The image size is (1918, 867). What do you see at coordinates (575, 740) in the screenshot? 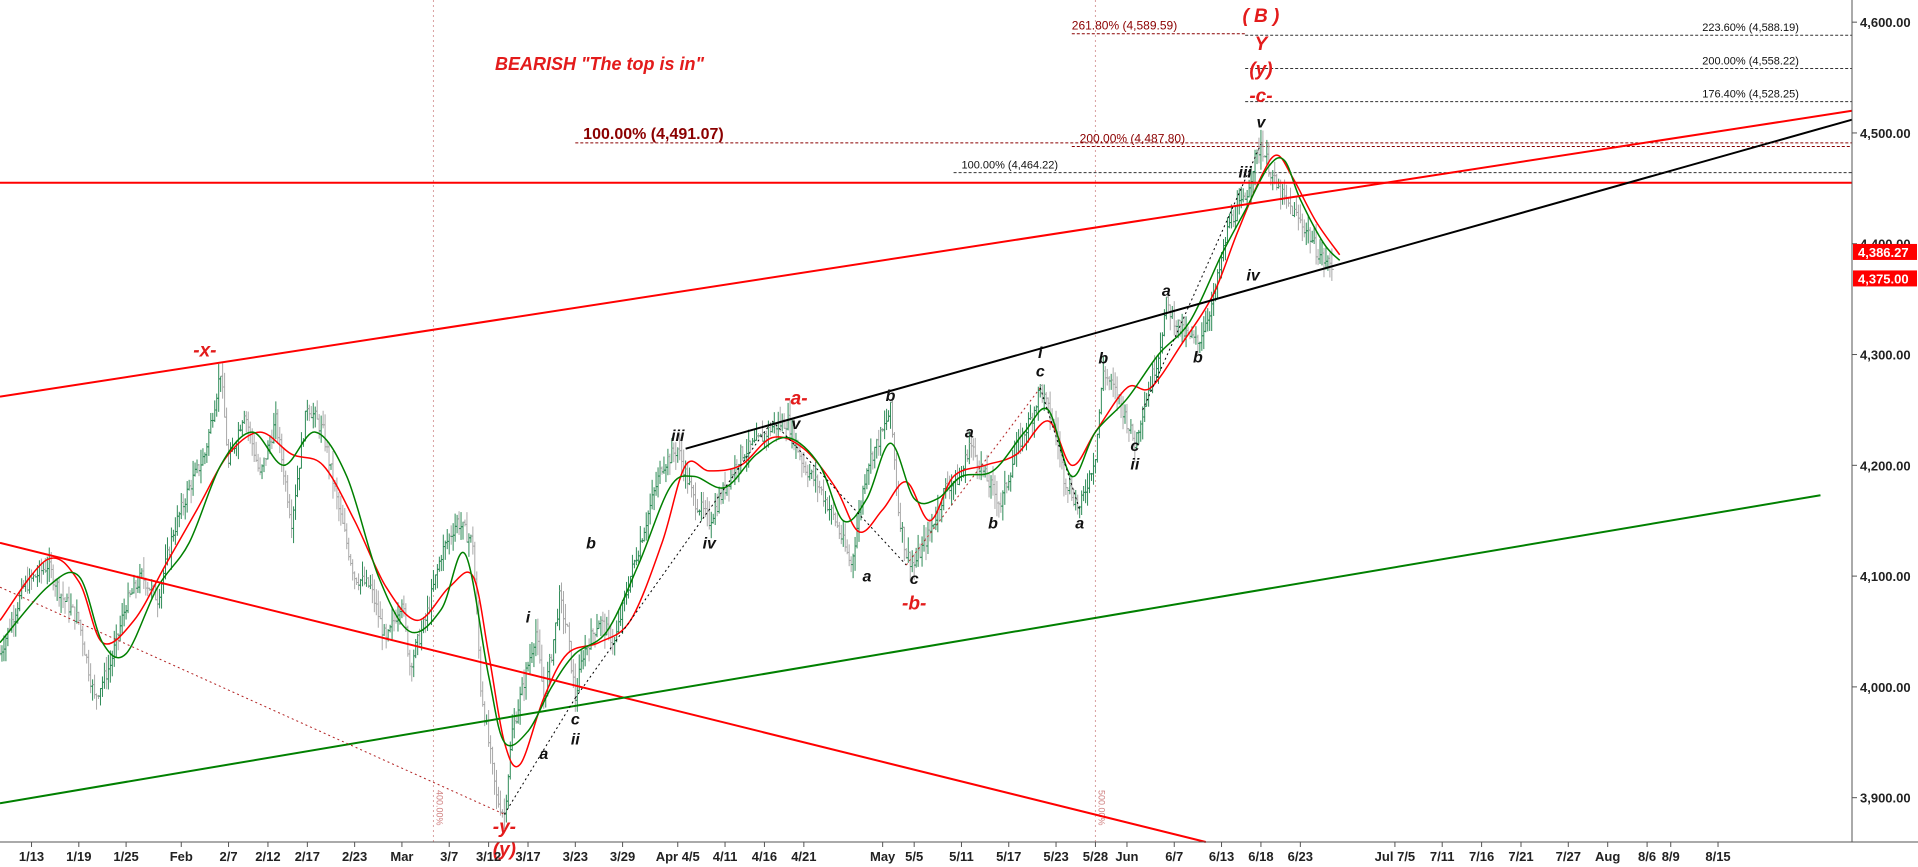
I see `wave-label-7: ii` at bounding box center [575, 740].